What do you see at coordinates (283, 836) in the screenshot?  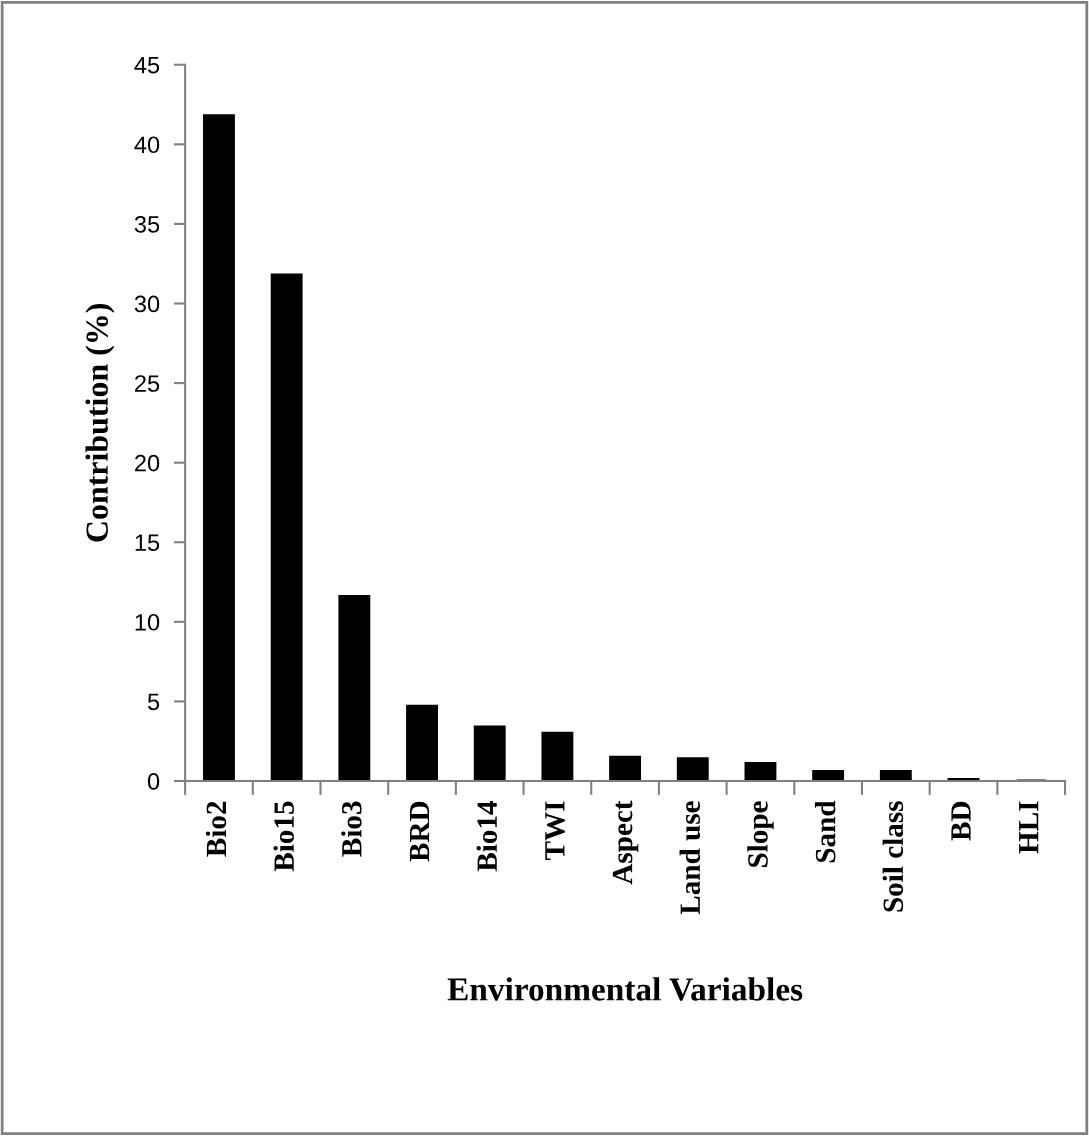 I see `x-tick-label: Bio15` at bounding box center [283, 836].